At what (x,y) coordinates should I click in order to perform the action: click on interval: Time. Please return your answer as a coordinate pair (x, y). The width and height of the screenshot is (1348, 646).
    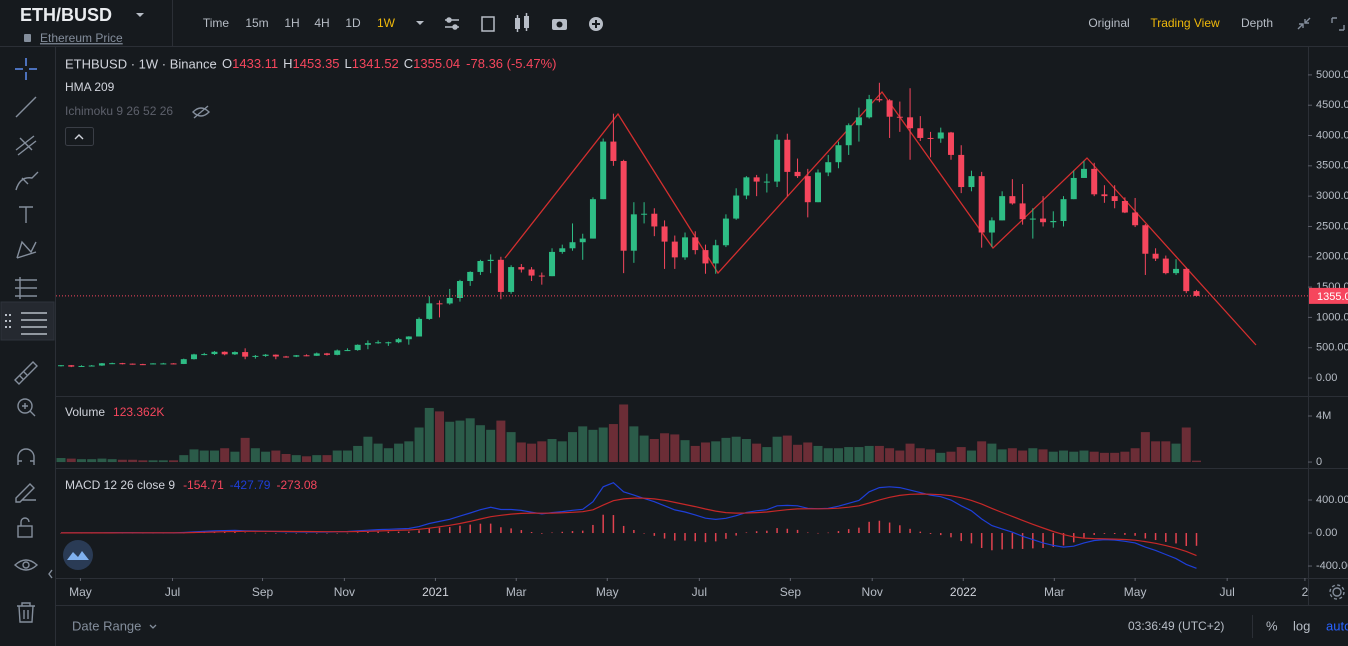
    Looking at the image, I should click on (216, 23).